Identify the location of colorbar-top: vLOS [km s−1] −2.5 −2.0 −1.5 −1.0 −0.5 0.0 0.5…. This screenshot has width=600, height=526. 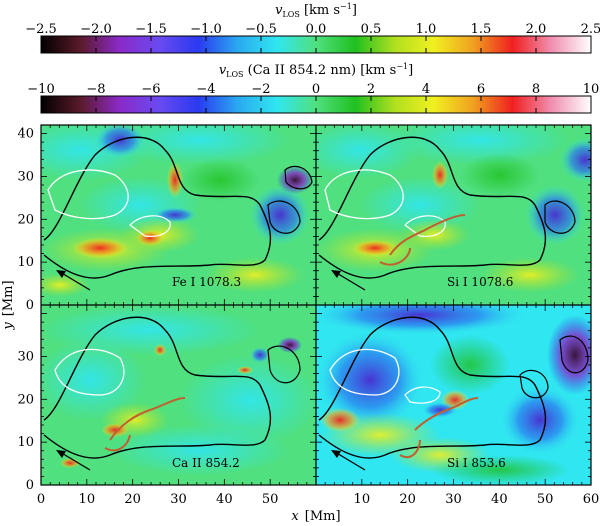
(312, 28).